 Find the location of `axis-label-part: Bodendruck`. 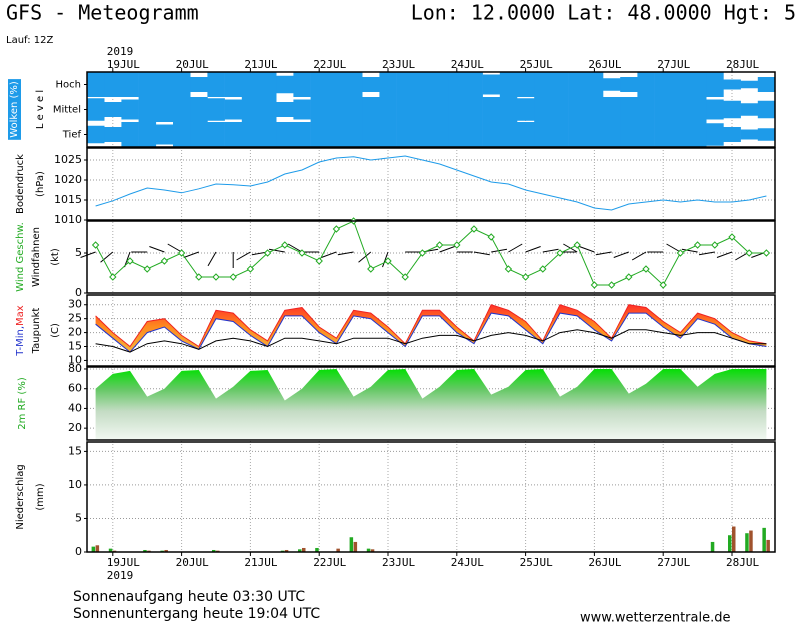

axis-label-part: Bodendruck is located at coordinates (20, 184).